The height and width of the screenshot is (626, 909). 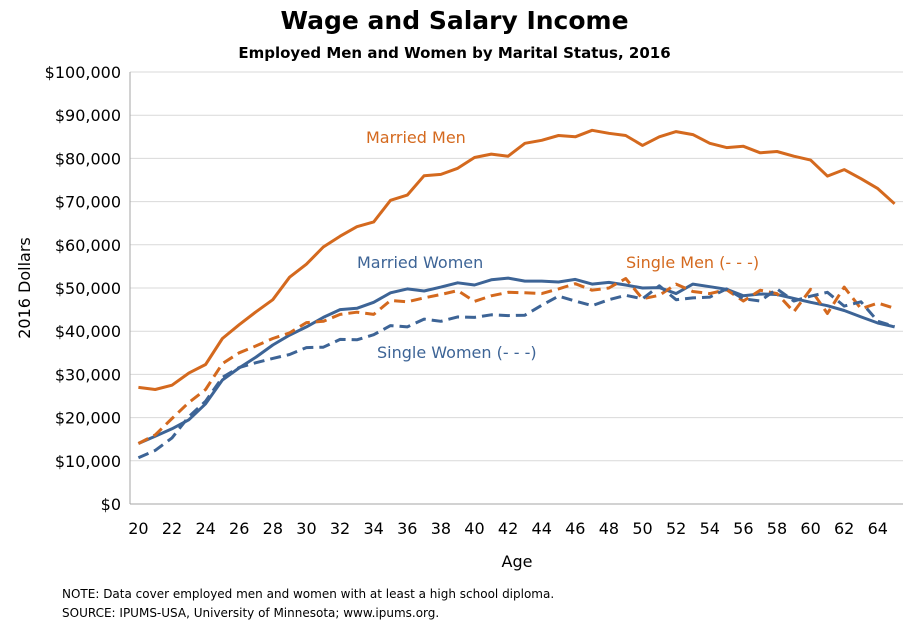 I want to click on x-tick-label: 60, so click(x=810, y=528).